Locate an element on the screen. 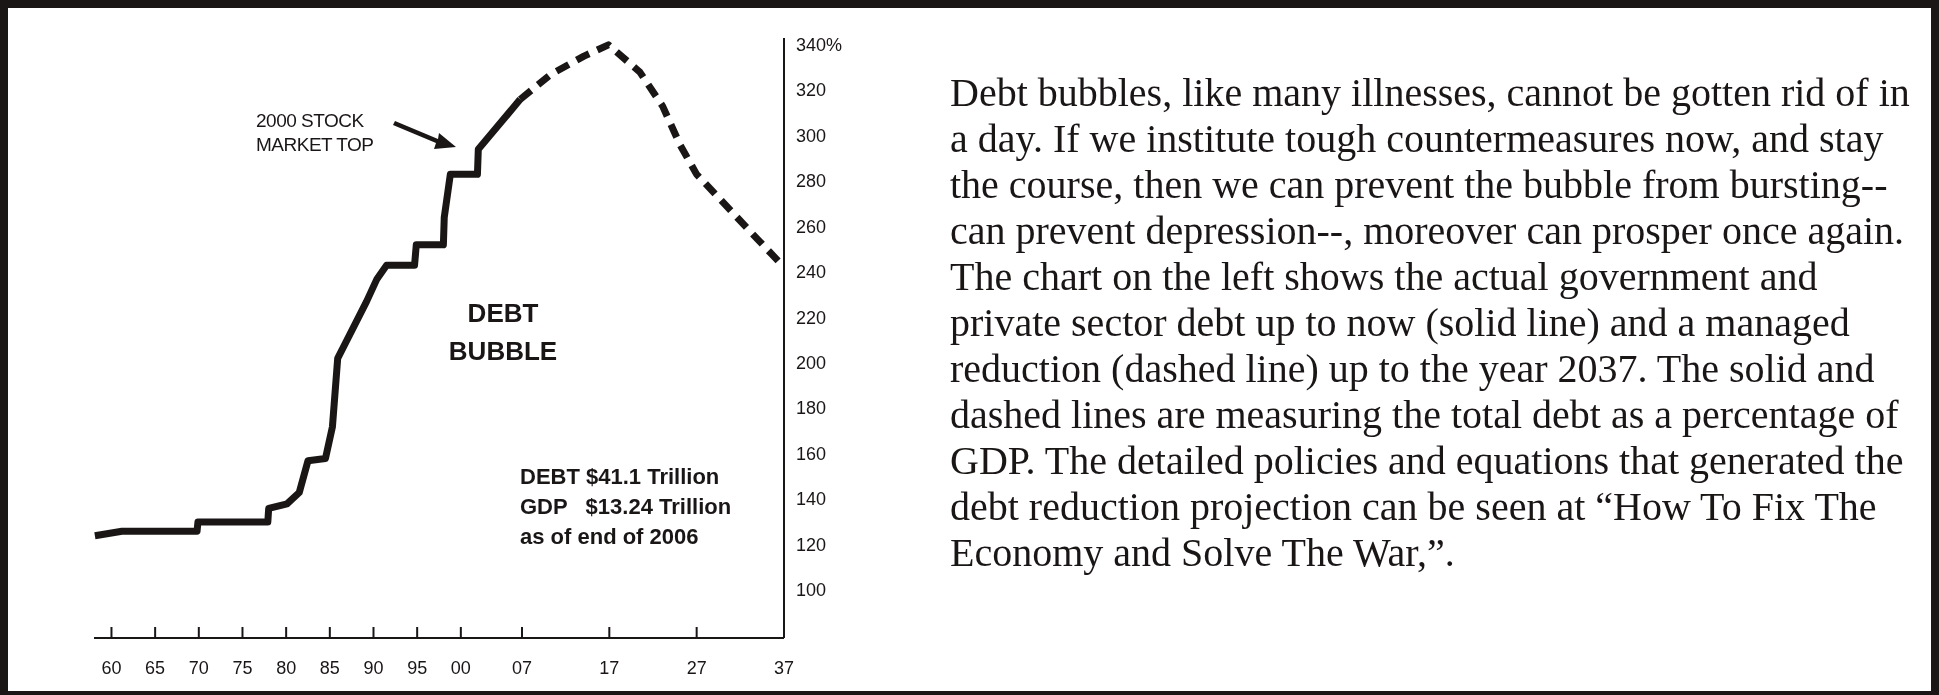  y-tick-label: 160 is located at coordinates (811, 453).